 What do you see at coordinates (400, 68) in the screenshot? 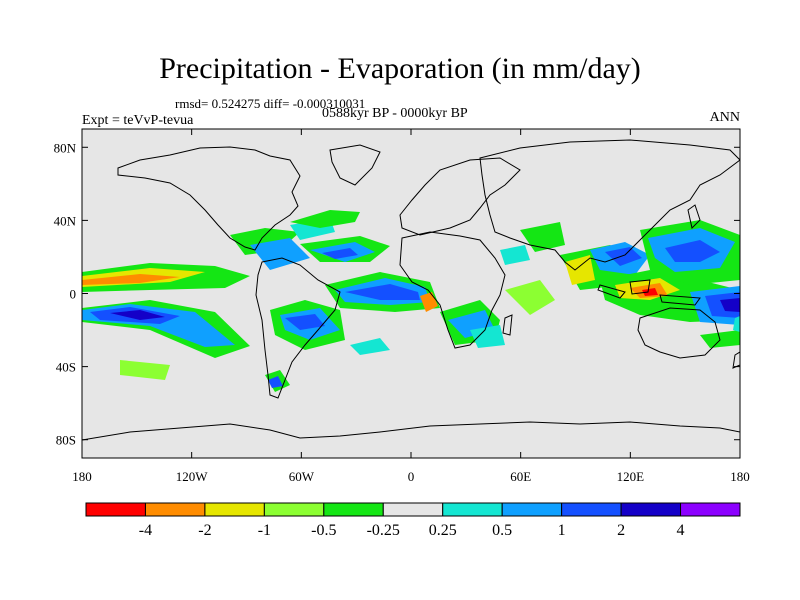
I see `plot-title: Precipitation - Evaporation (in mm/day)` at bounding box center [400, 68].